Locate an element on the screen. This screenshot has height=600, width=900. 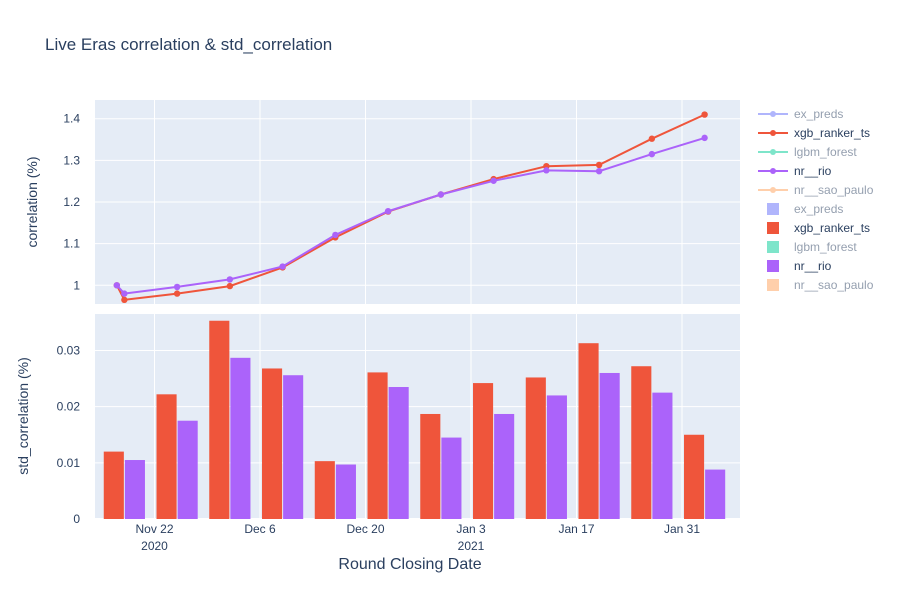
y-tick-label: 1.4 is located at coordinates (71, 119).